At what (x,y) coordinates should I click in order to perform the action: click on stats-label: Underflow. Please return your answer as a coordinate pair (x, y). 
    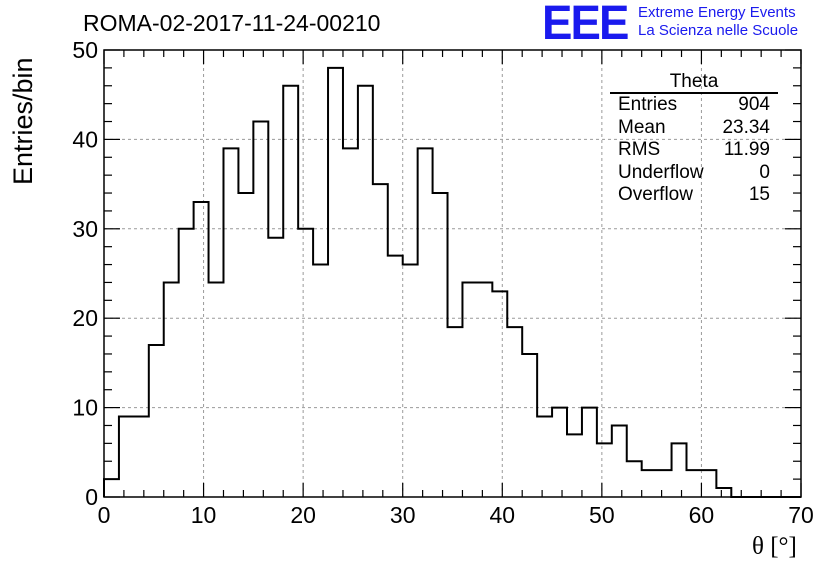
    Looking at the image, I should click on (661, 172).